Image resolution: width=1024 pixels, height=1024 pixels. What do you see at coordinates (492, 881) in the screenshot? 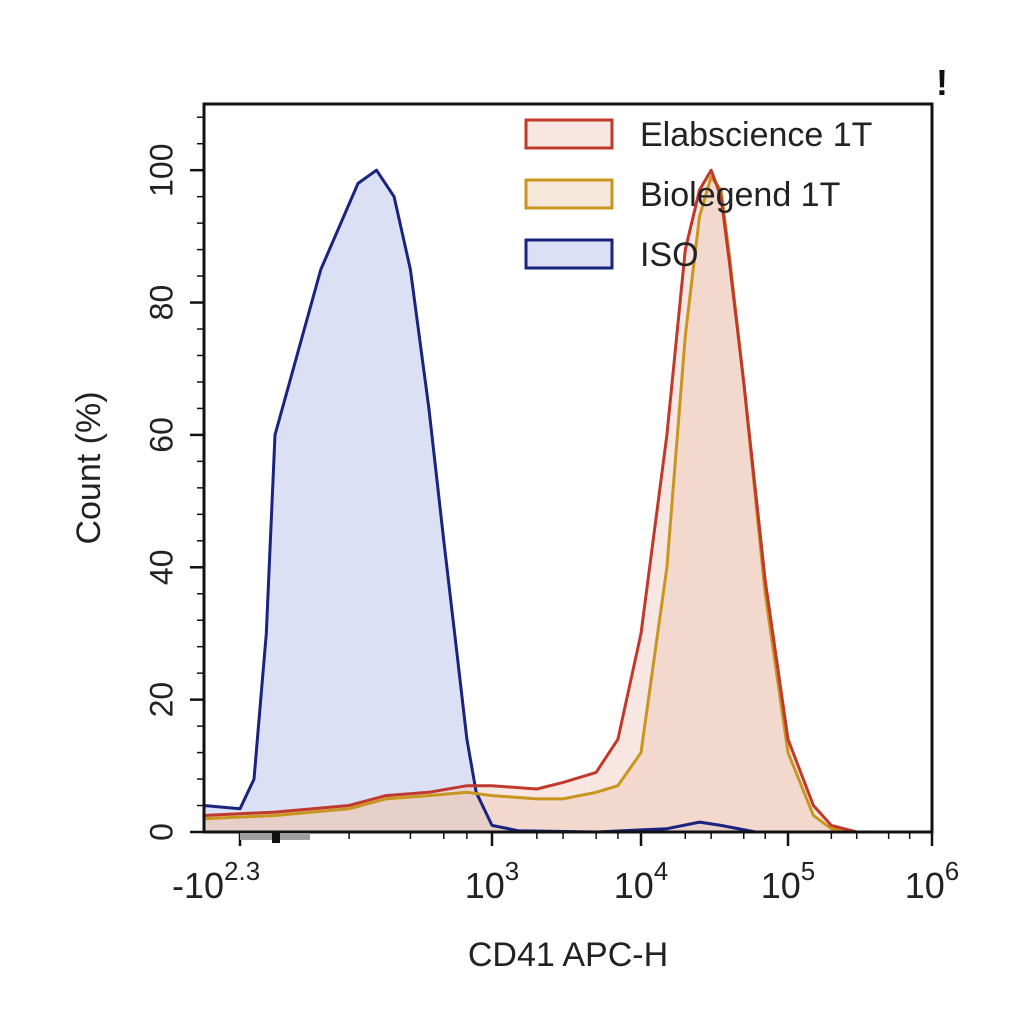
I see `x-tick-label: 10³` at bounding box center [492, 881].